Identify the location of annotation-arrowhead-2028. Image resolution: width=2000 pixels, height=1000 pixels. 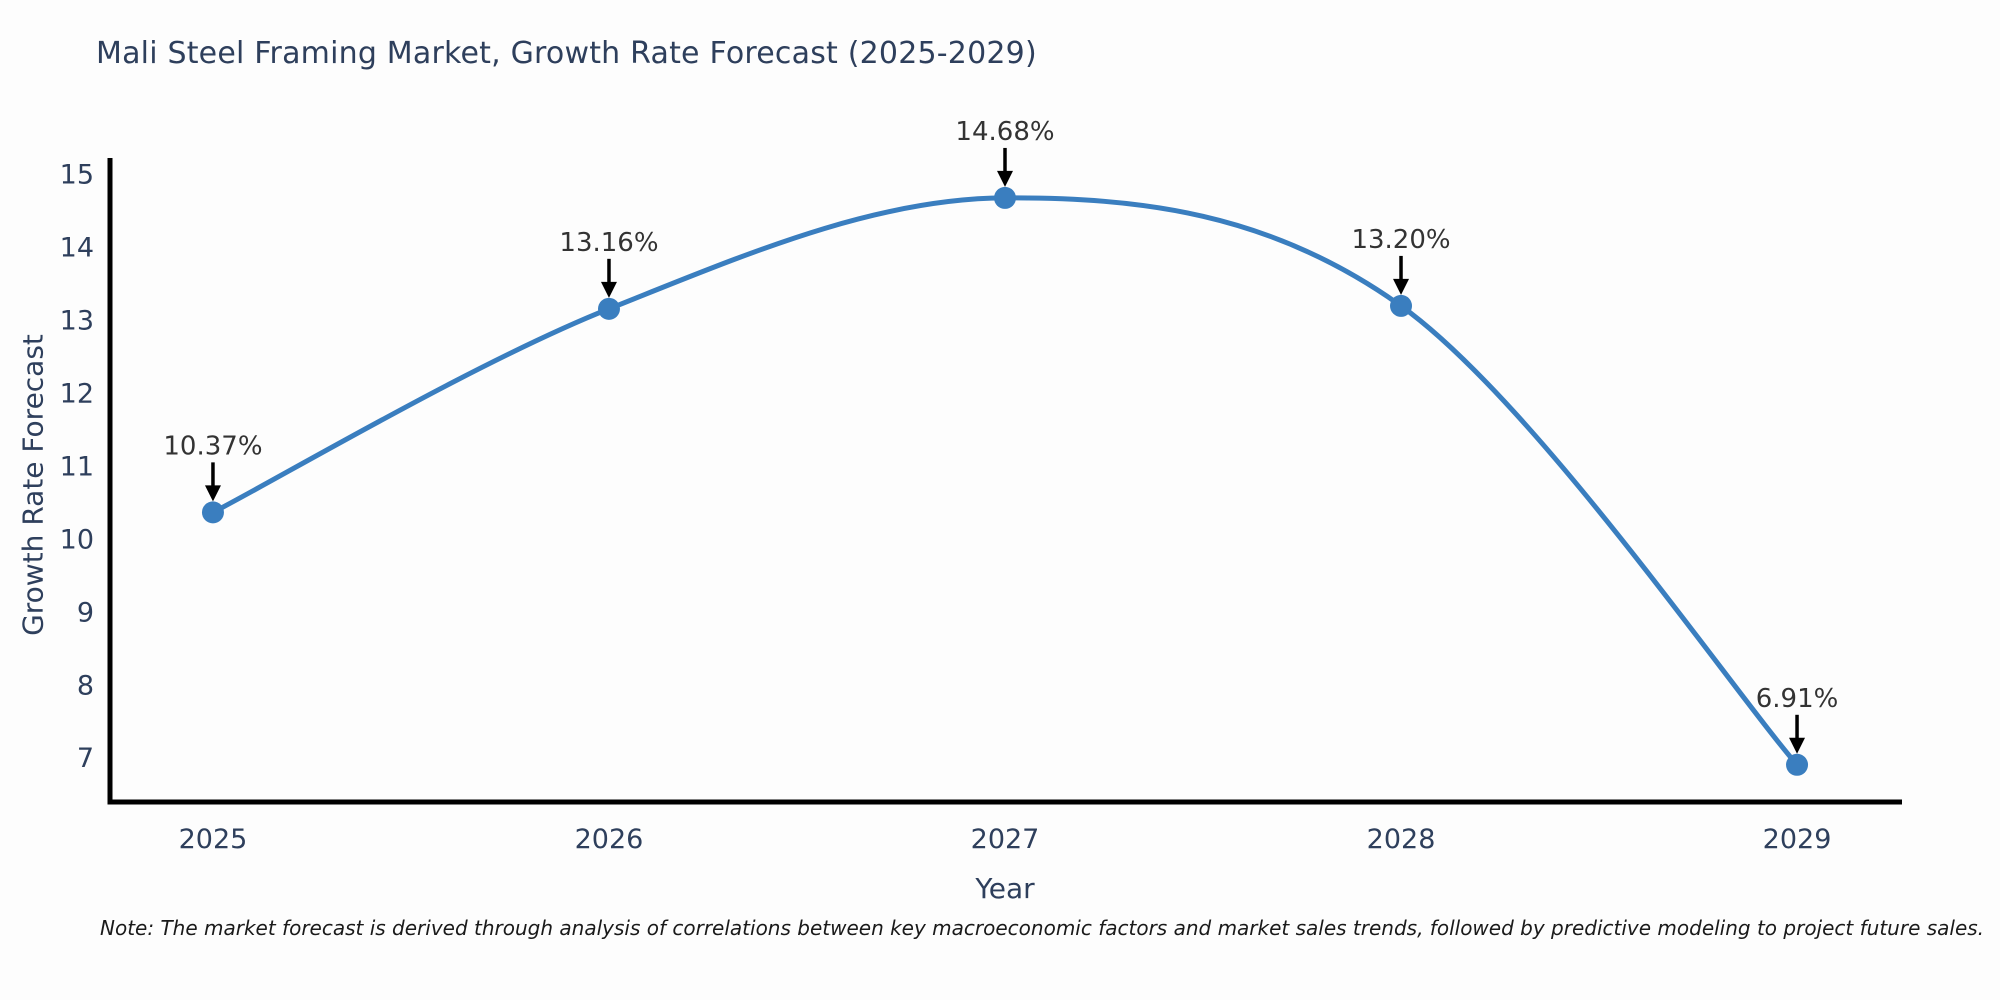
(1401, 286).